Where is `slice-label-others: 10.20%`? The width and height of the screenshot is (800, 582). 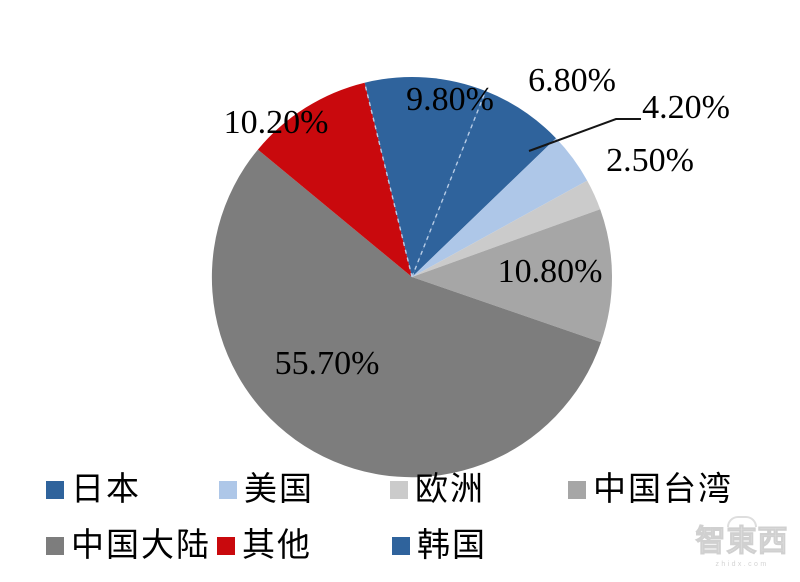 slice-label-others: 10.20% is located at coordinates (276, 122).